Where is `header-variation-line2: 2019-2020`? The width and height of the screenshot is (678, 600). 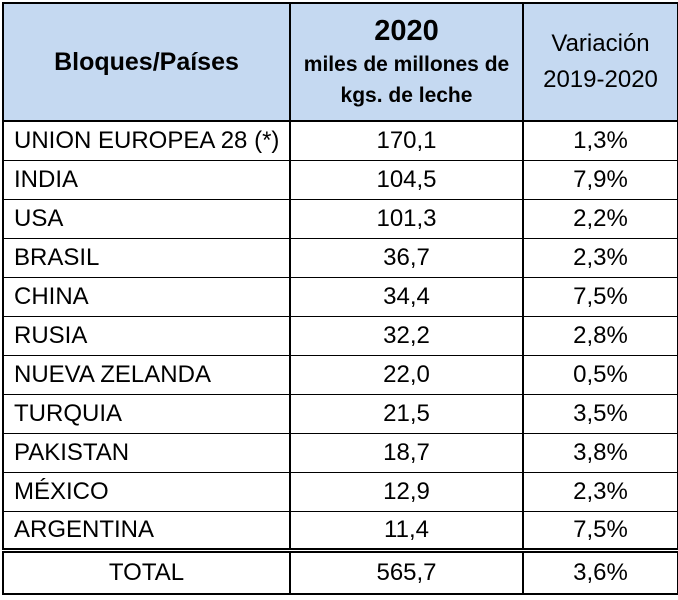
header-variation-line2: 2019-2020 is located at coordinates (600, 79).